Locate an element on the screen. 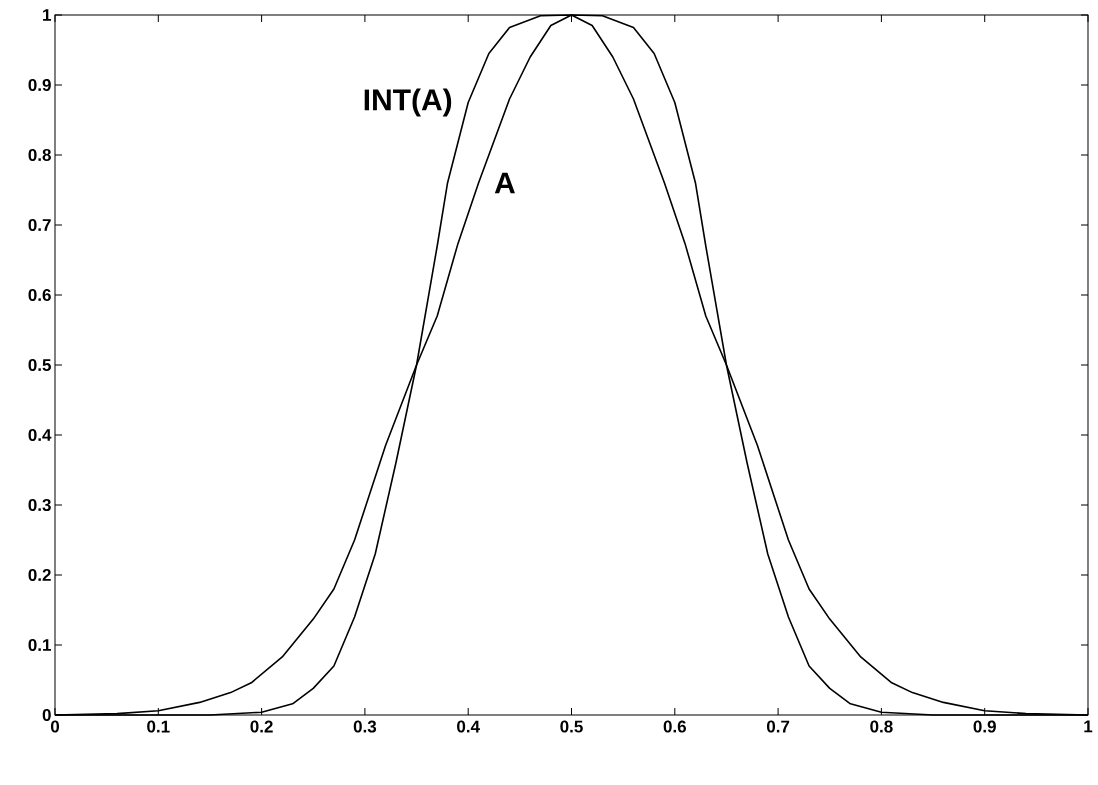 Image resolution: width=1098 pixels, height=785 pixels. x-tick-label: 0.3 is located at coordinates (365, 726).